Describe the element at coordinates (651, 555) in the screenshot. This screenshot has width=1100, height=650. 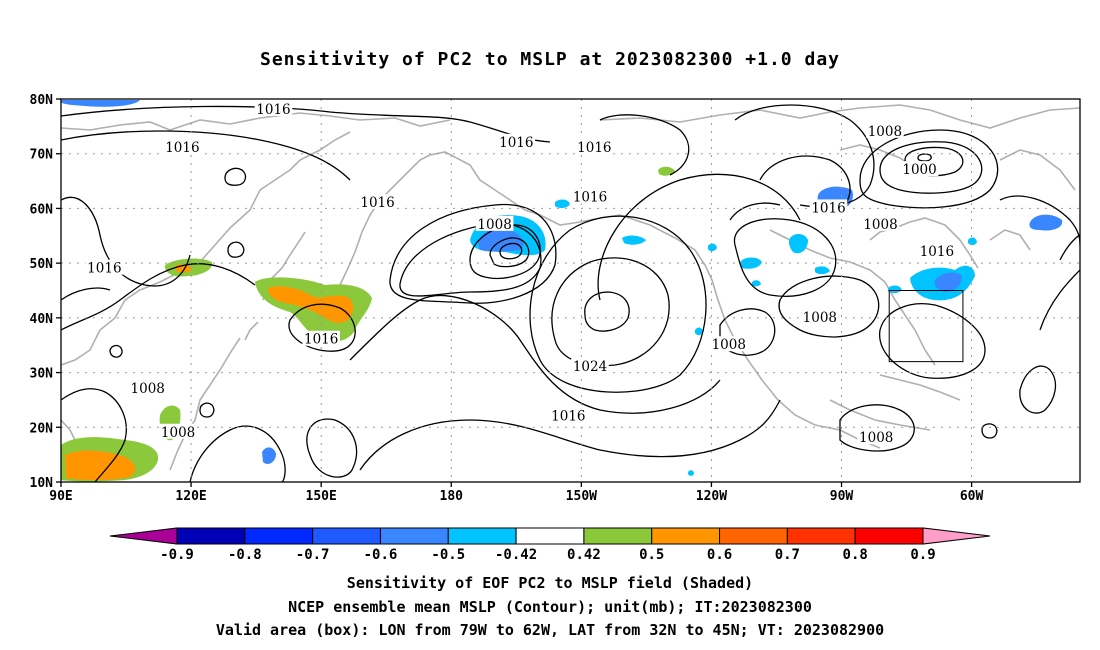
I see `colorbar-label: 0.5` at that location.